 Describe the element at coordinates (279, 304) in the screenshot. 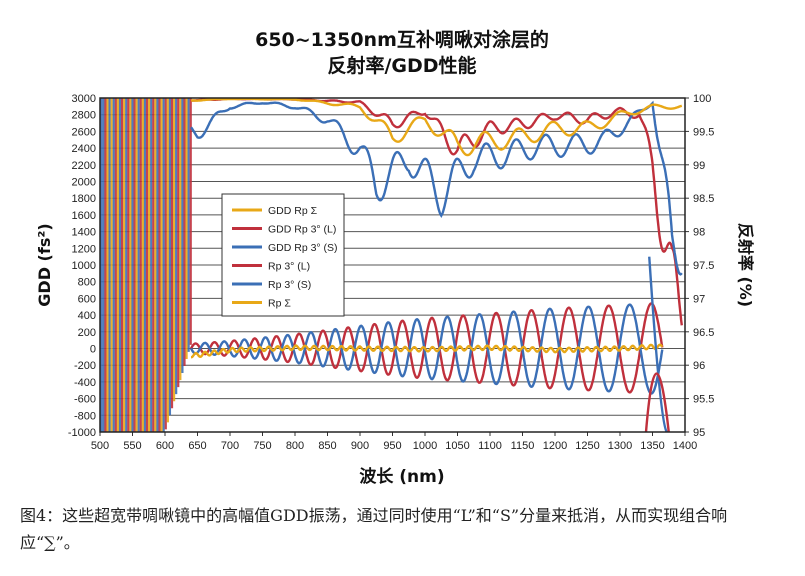

I see `legend-label: Rp Σ` at that location.